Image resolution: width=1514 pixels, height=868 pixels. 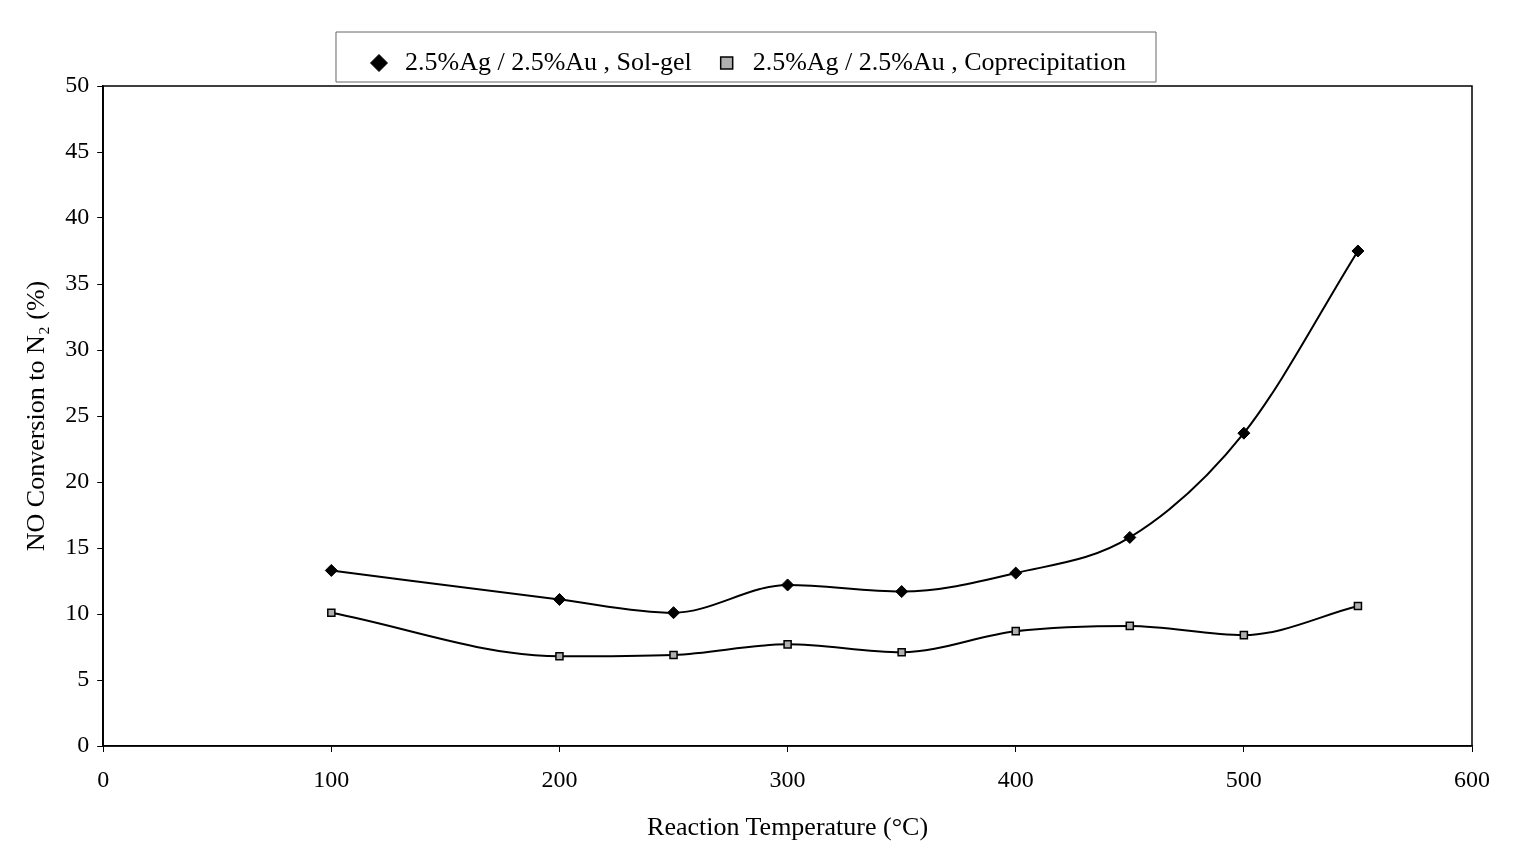 What do you see at coordinates (77, 216) in the screenshot?
I see `y-tick-label: 40` at bounding box center [77, 216].